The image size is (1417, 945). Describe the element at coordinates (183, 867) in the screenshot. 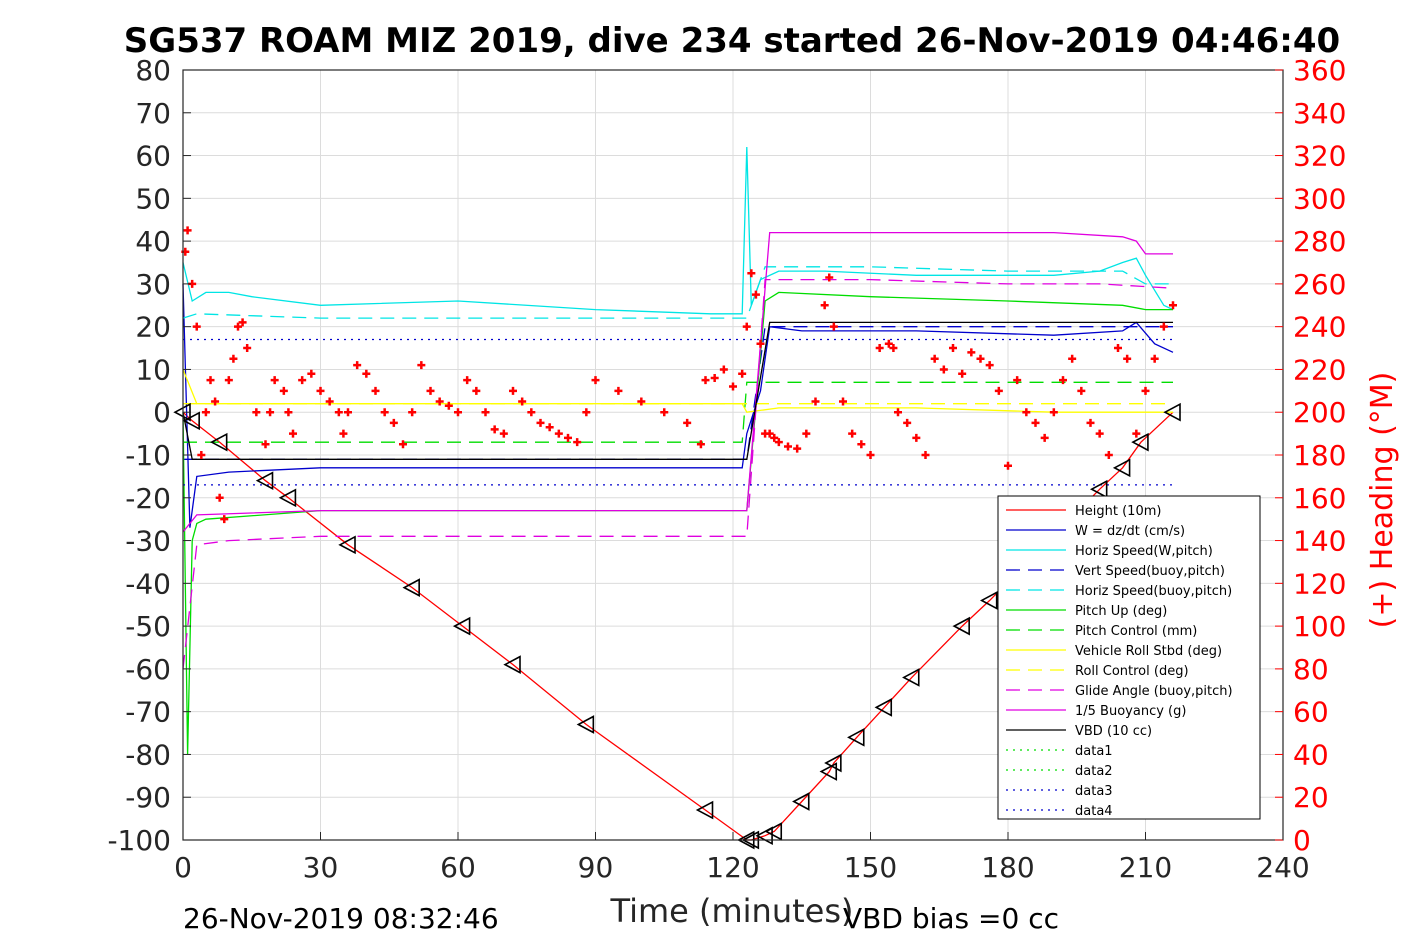

I see `x-tick-label: 0` at that location.